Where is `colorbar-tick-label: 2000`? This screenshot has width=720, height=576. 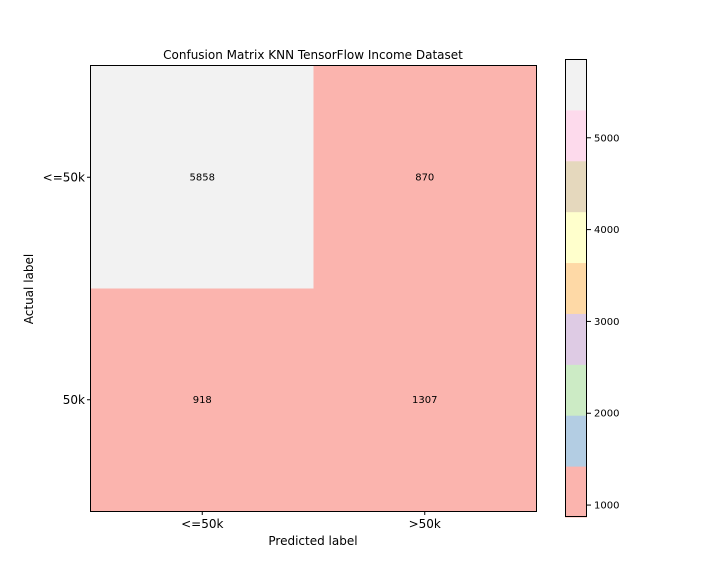
colorbar-tick-label: 2000 is located at coordinates (606, 414).